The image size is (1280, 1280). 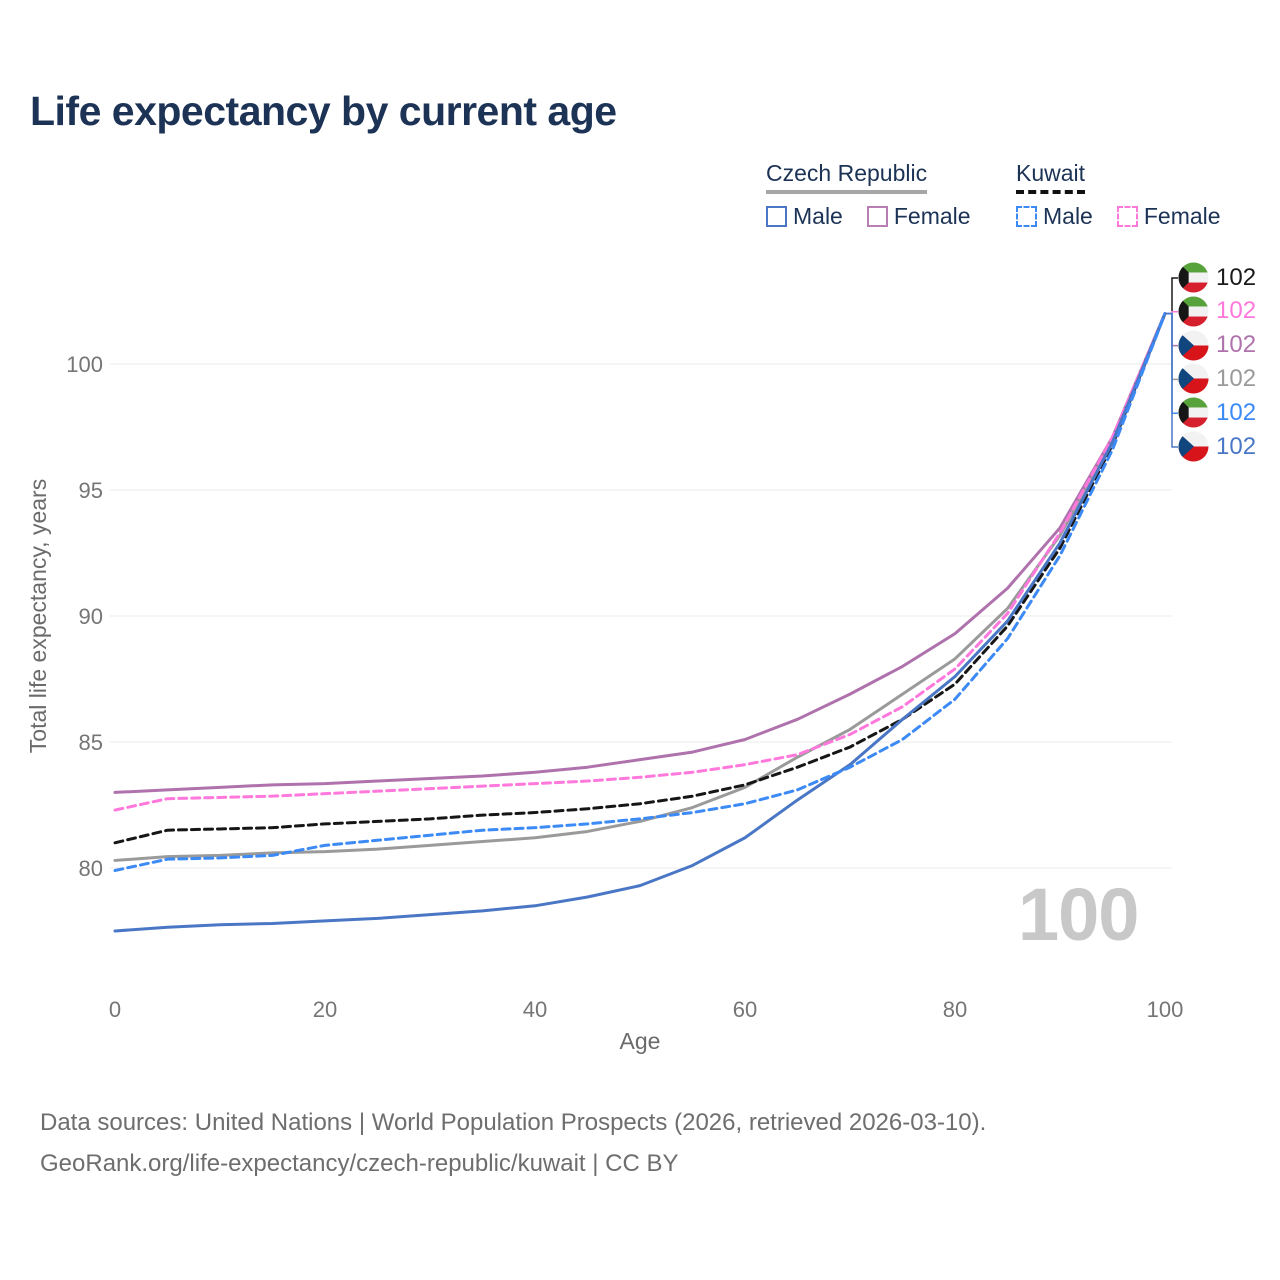 I want to click on label-leader-line-kuwait-total, so click(x=1171, y=296).